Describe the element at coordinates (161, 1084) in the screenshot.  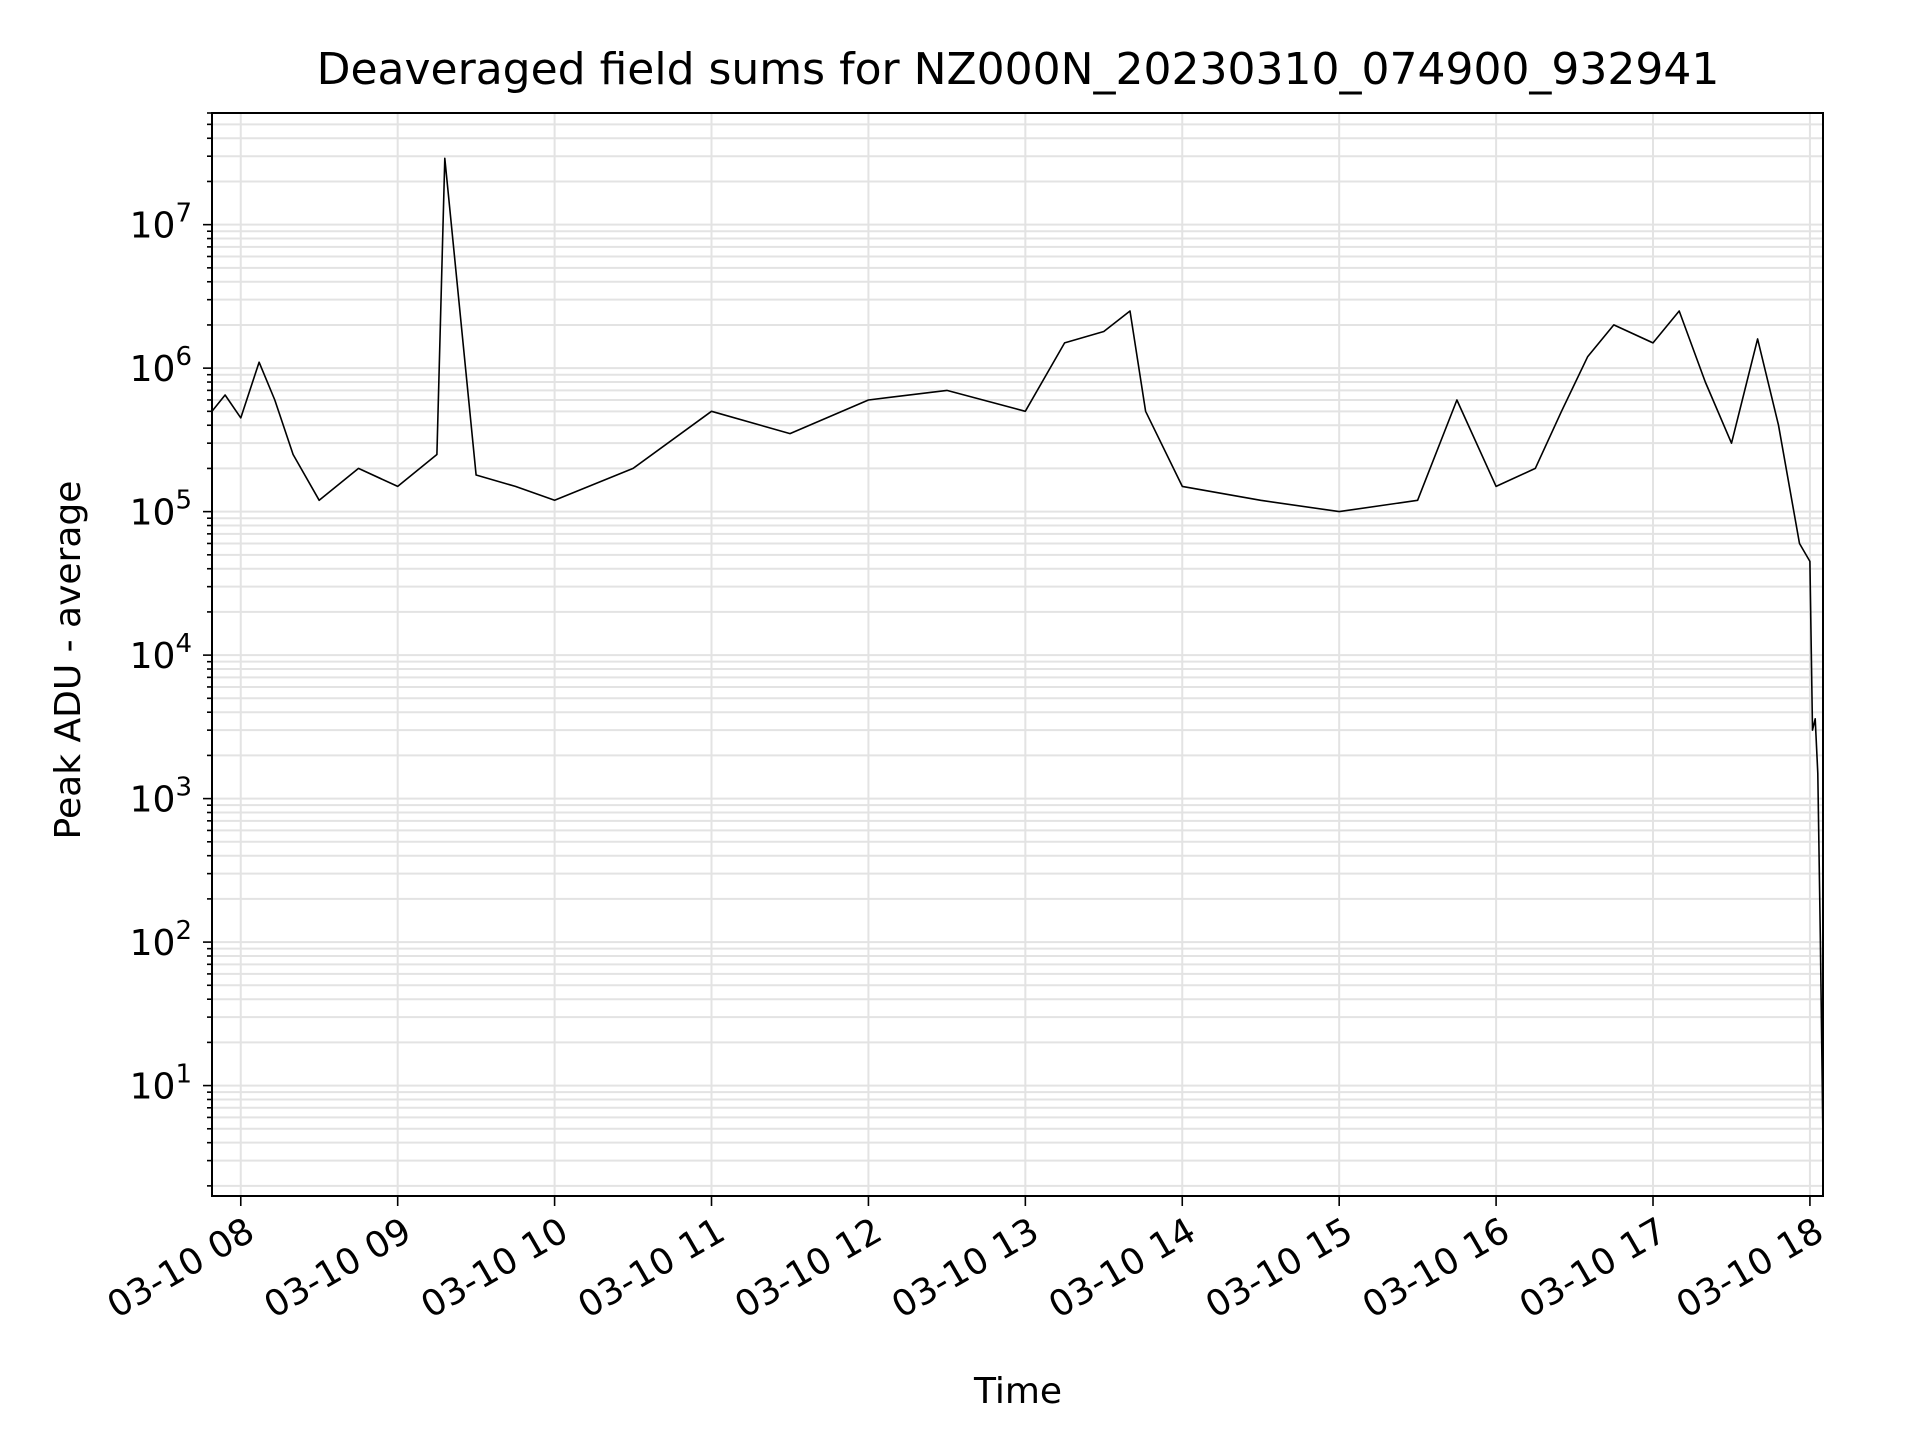
I see `y-tick-label: 10¹` at that location.